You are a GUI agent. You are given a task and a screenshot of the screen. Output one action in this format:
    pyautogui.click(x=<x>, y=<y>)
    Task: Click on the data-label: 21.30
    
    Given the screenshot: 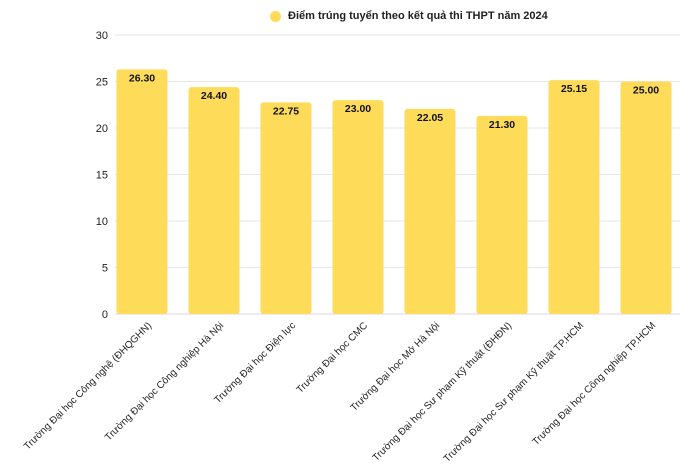 What is the action you would take?
    pyautogui.click(x=502, y=125)
    